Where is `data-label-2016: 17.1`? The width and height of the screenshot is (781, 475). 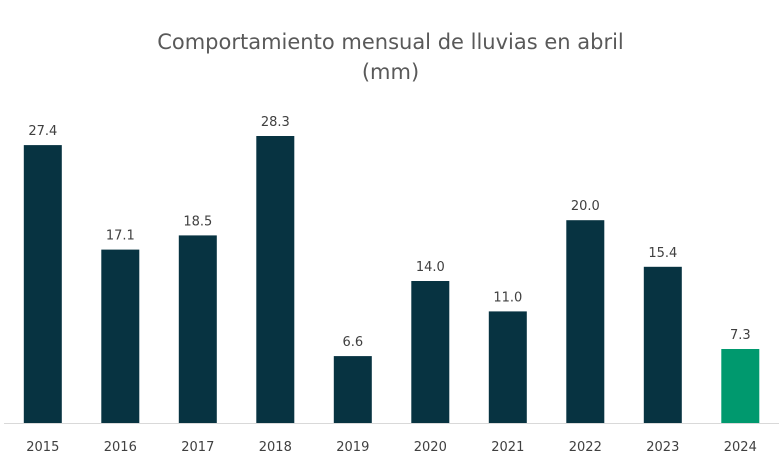
data-label-2016: 17.1 is located at coordinates (120, 236).